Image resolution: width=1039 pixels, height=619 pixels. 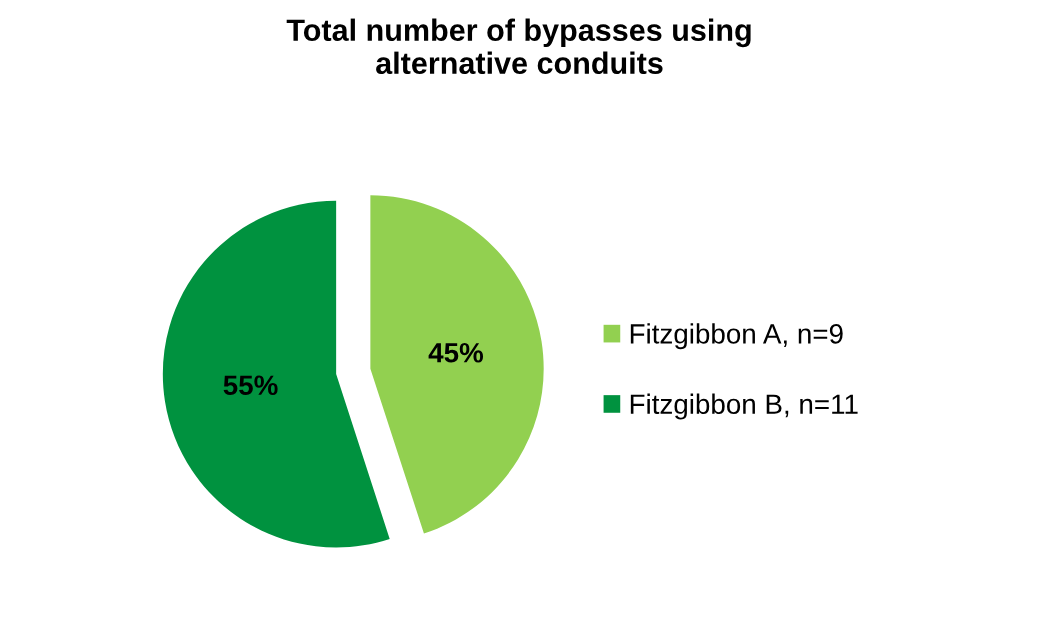 I want to click on legend-label: Fitzgibbon B, n=11, so click(x=744, y=406).